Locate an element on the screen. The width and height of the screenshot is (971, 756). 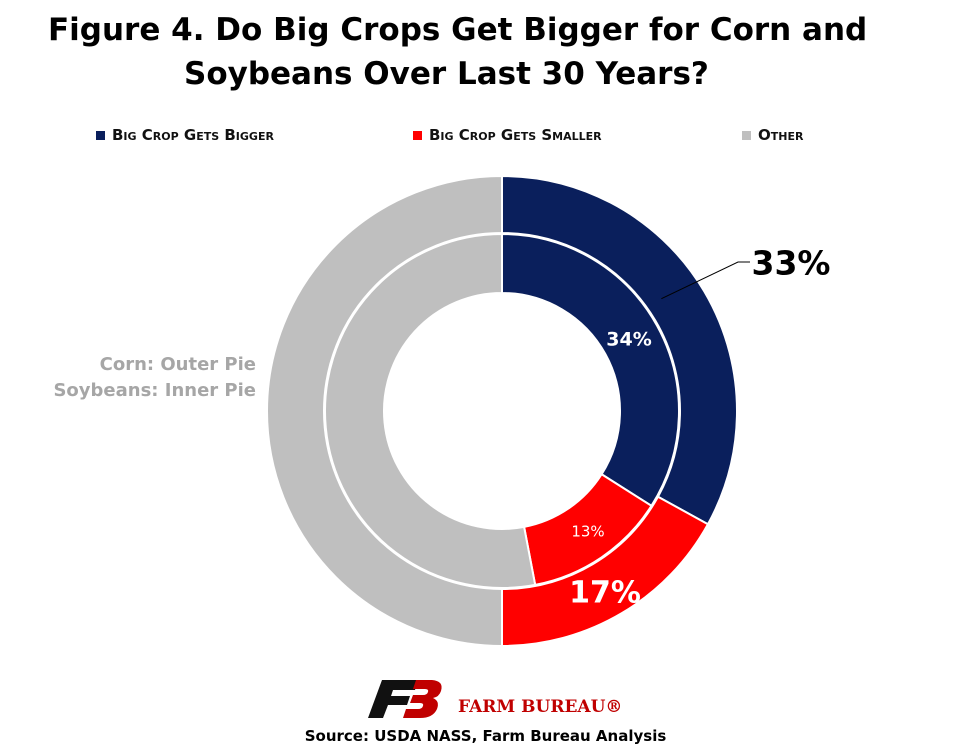
legend-item-other: Other is located at coordinates (772, 135).